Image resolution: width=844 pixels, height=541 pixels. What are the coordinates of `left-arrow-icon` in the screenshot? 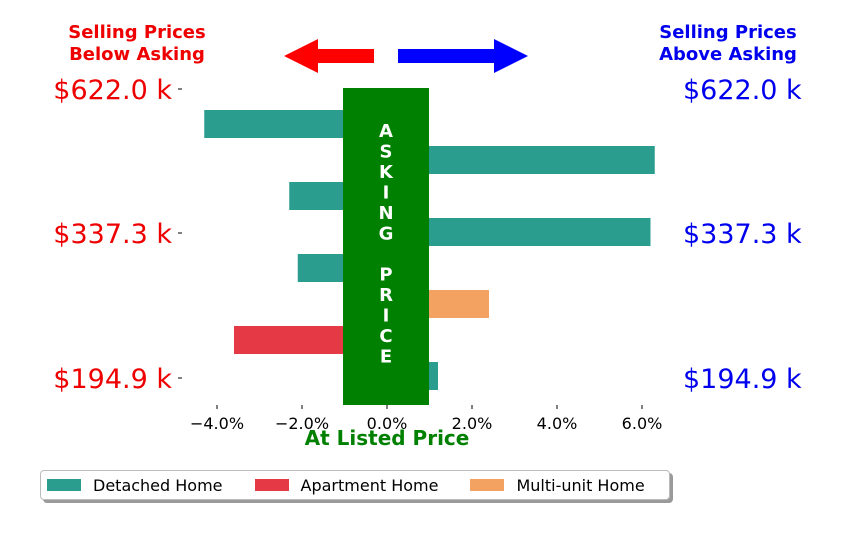 It's located at (329, 56).